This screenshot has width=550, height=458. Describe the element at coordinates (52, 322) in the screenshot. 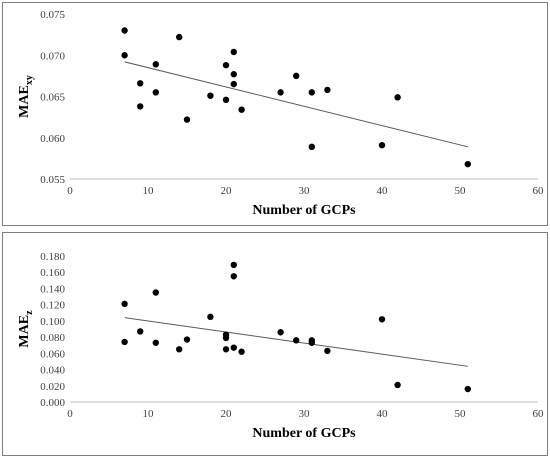

I see `y-tick-label: 0.100` at that location.